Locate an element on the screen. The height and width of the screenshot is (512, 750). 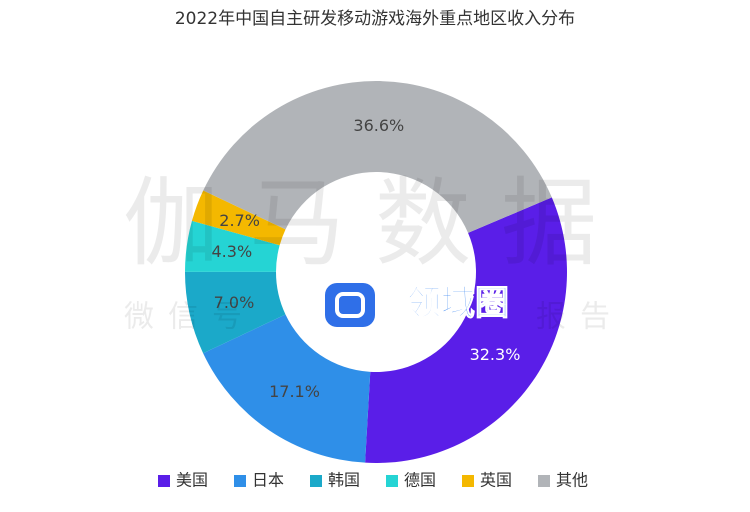
legend-label: 其他 is located at coordinates (572, 480).